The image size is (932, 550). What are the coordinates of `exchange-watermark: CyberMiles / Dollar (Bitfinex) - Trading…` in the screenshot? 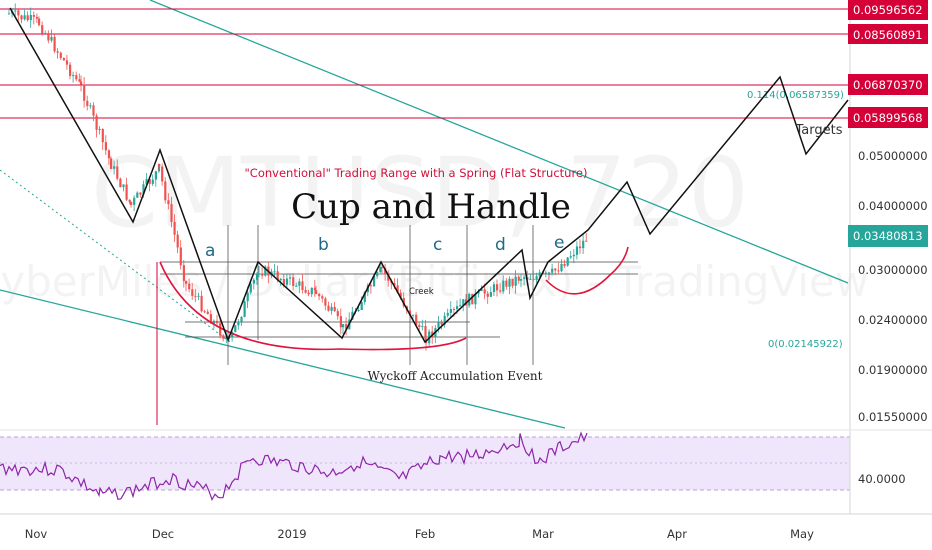 It's located at (434, 281).